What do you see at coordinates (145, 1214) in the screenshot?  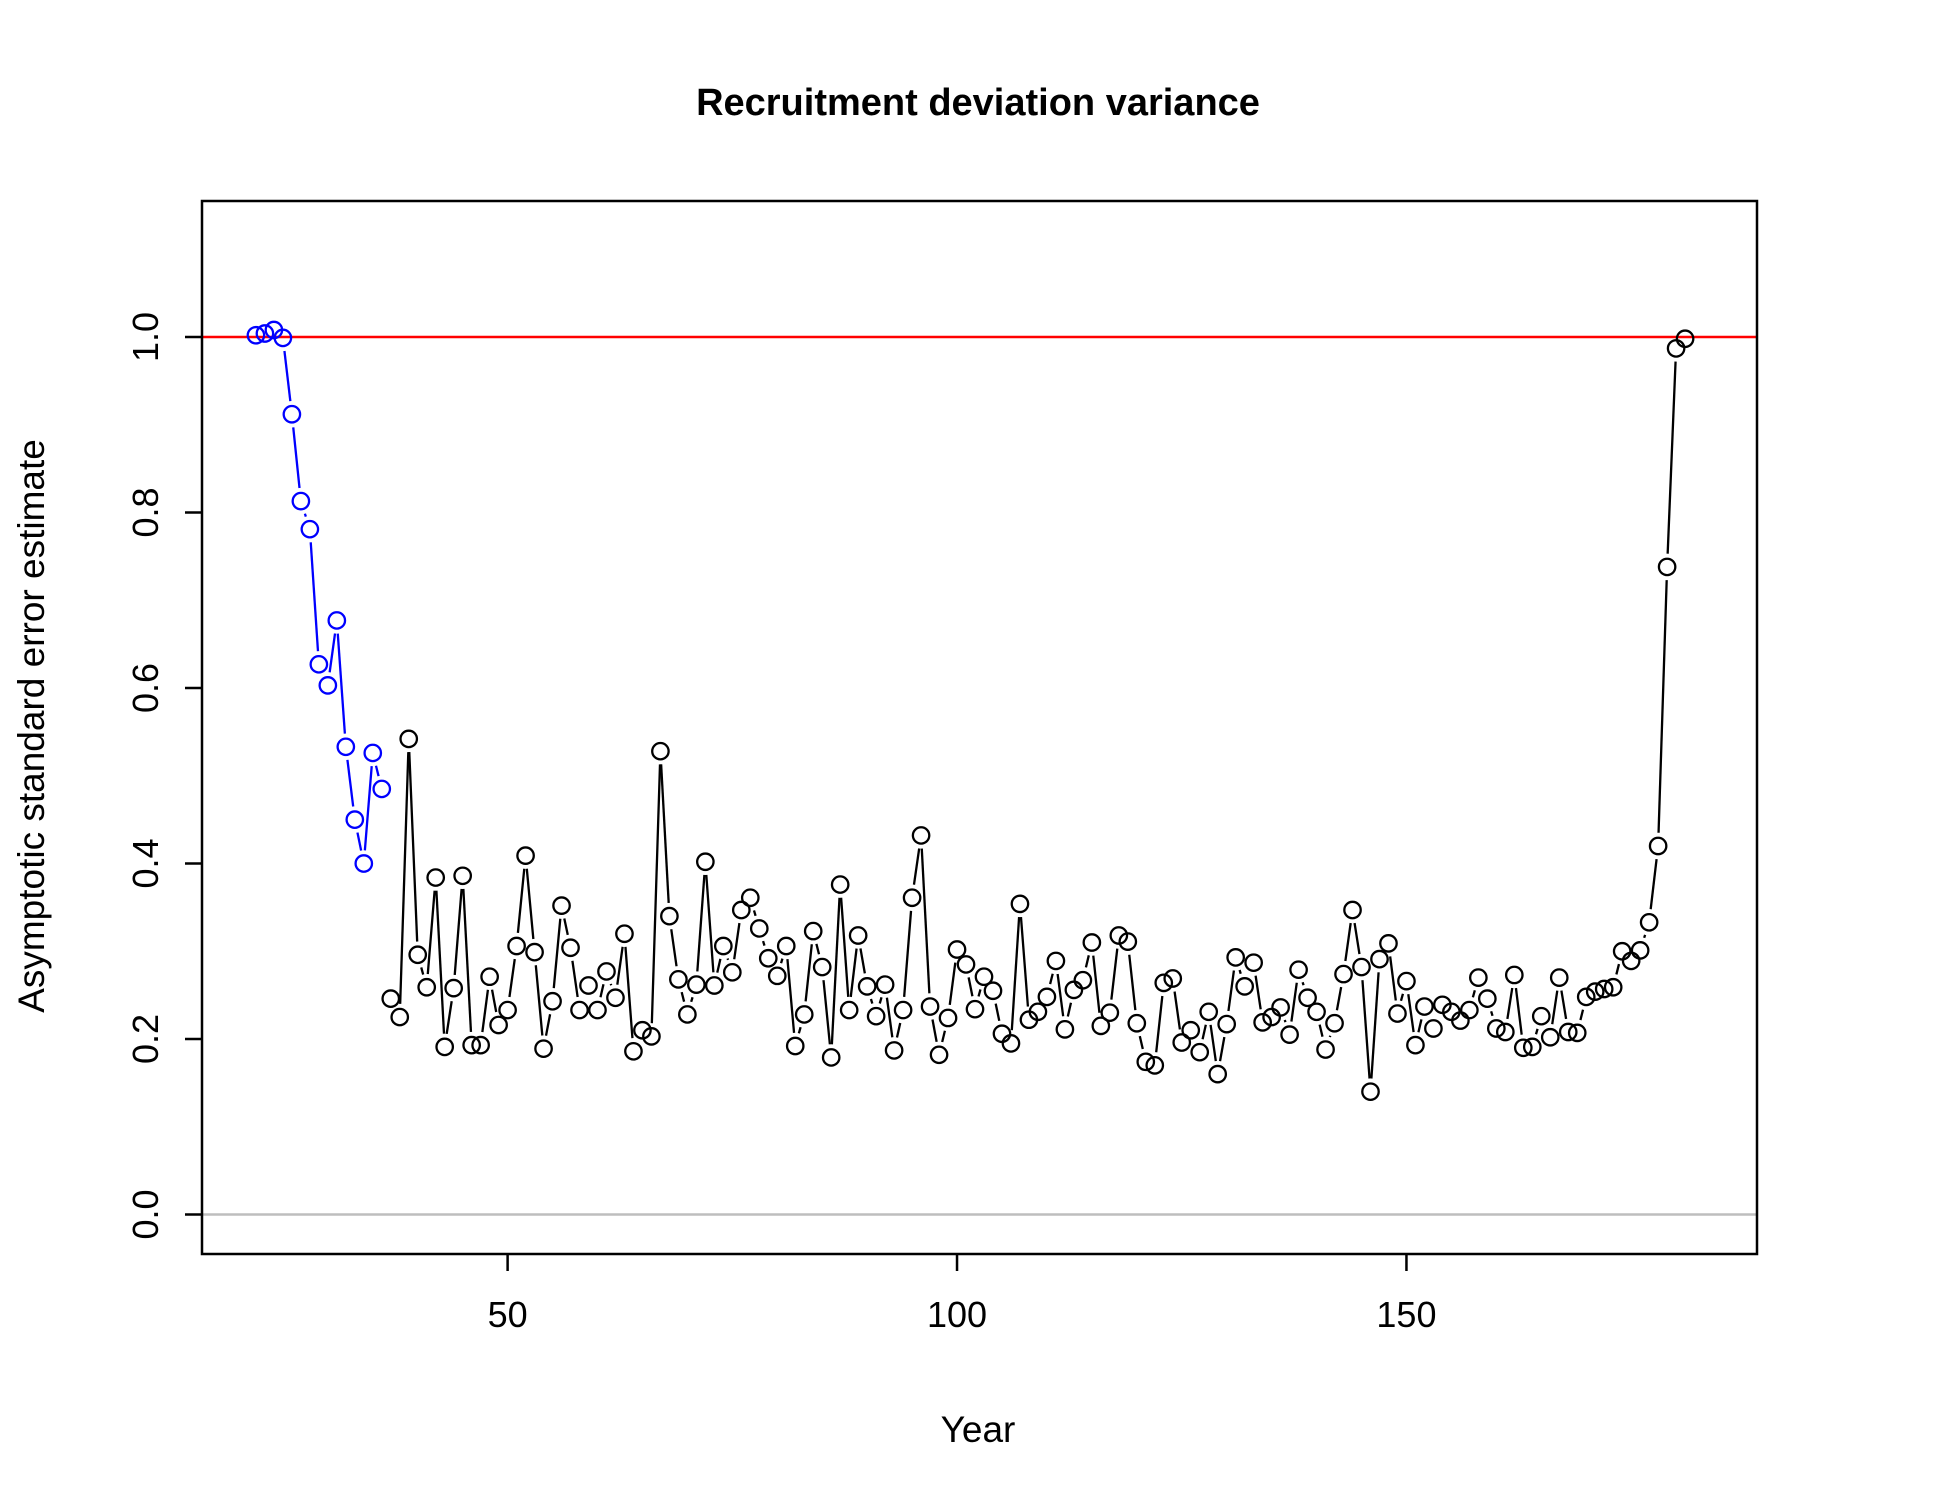 I see `y-tick-label: 0.0` at bounding box center [145, 1214].